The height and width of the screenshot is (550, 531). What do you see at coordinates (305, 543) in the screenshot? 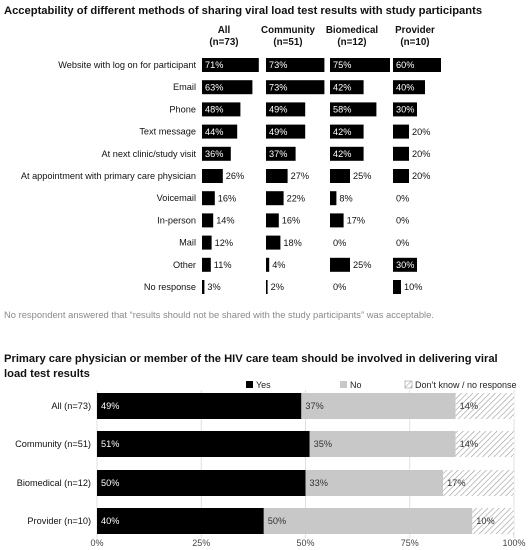
I see `x-tick-2: 50%` at bounding box center [305, 543].